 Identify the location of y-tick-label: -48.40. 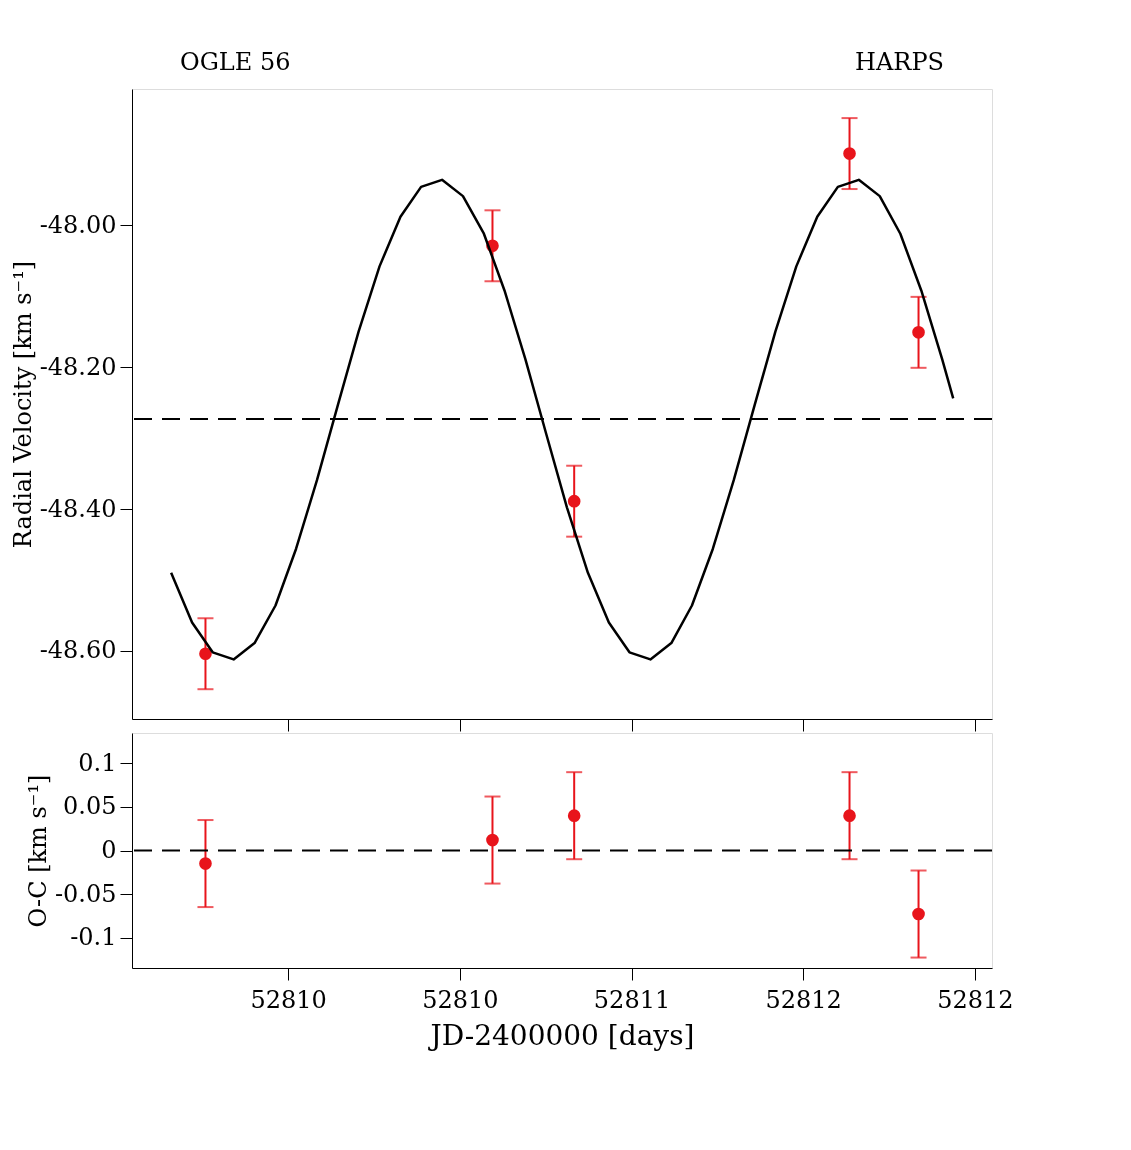
(78, 508).